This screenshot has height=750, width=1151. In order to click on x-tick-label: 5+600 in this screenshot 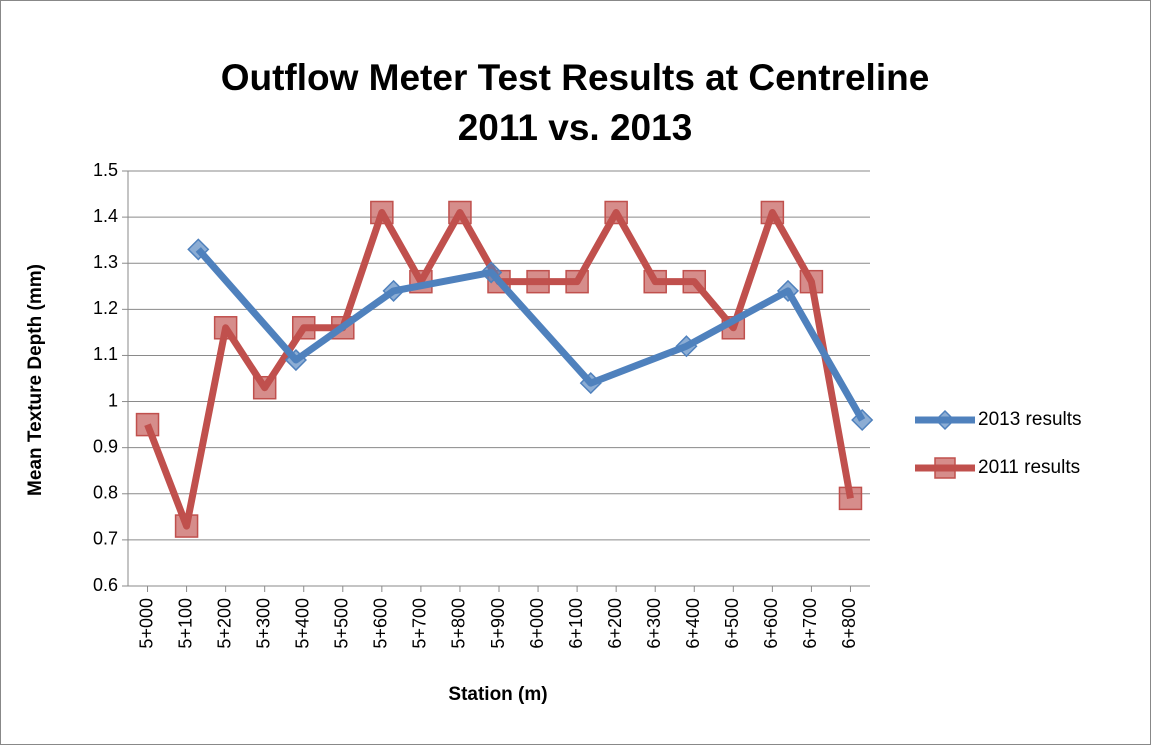, I will do `click(381, 623)`.